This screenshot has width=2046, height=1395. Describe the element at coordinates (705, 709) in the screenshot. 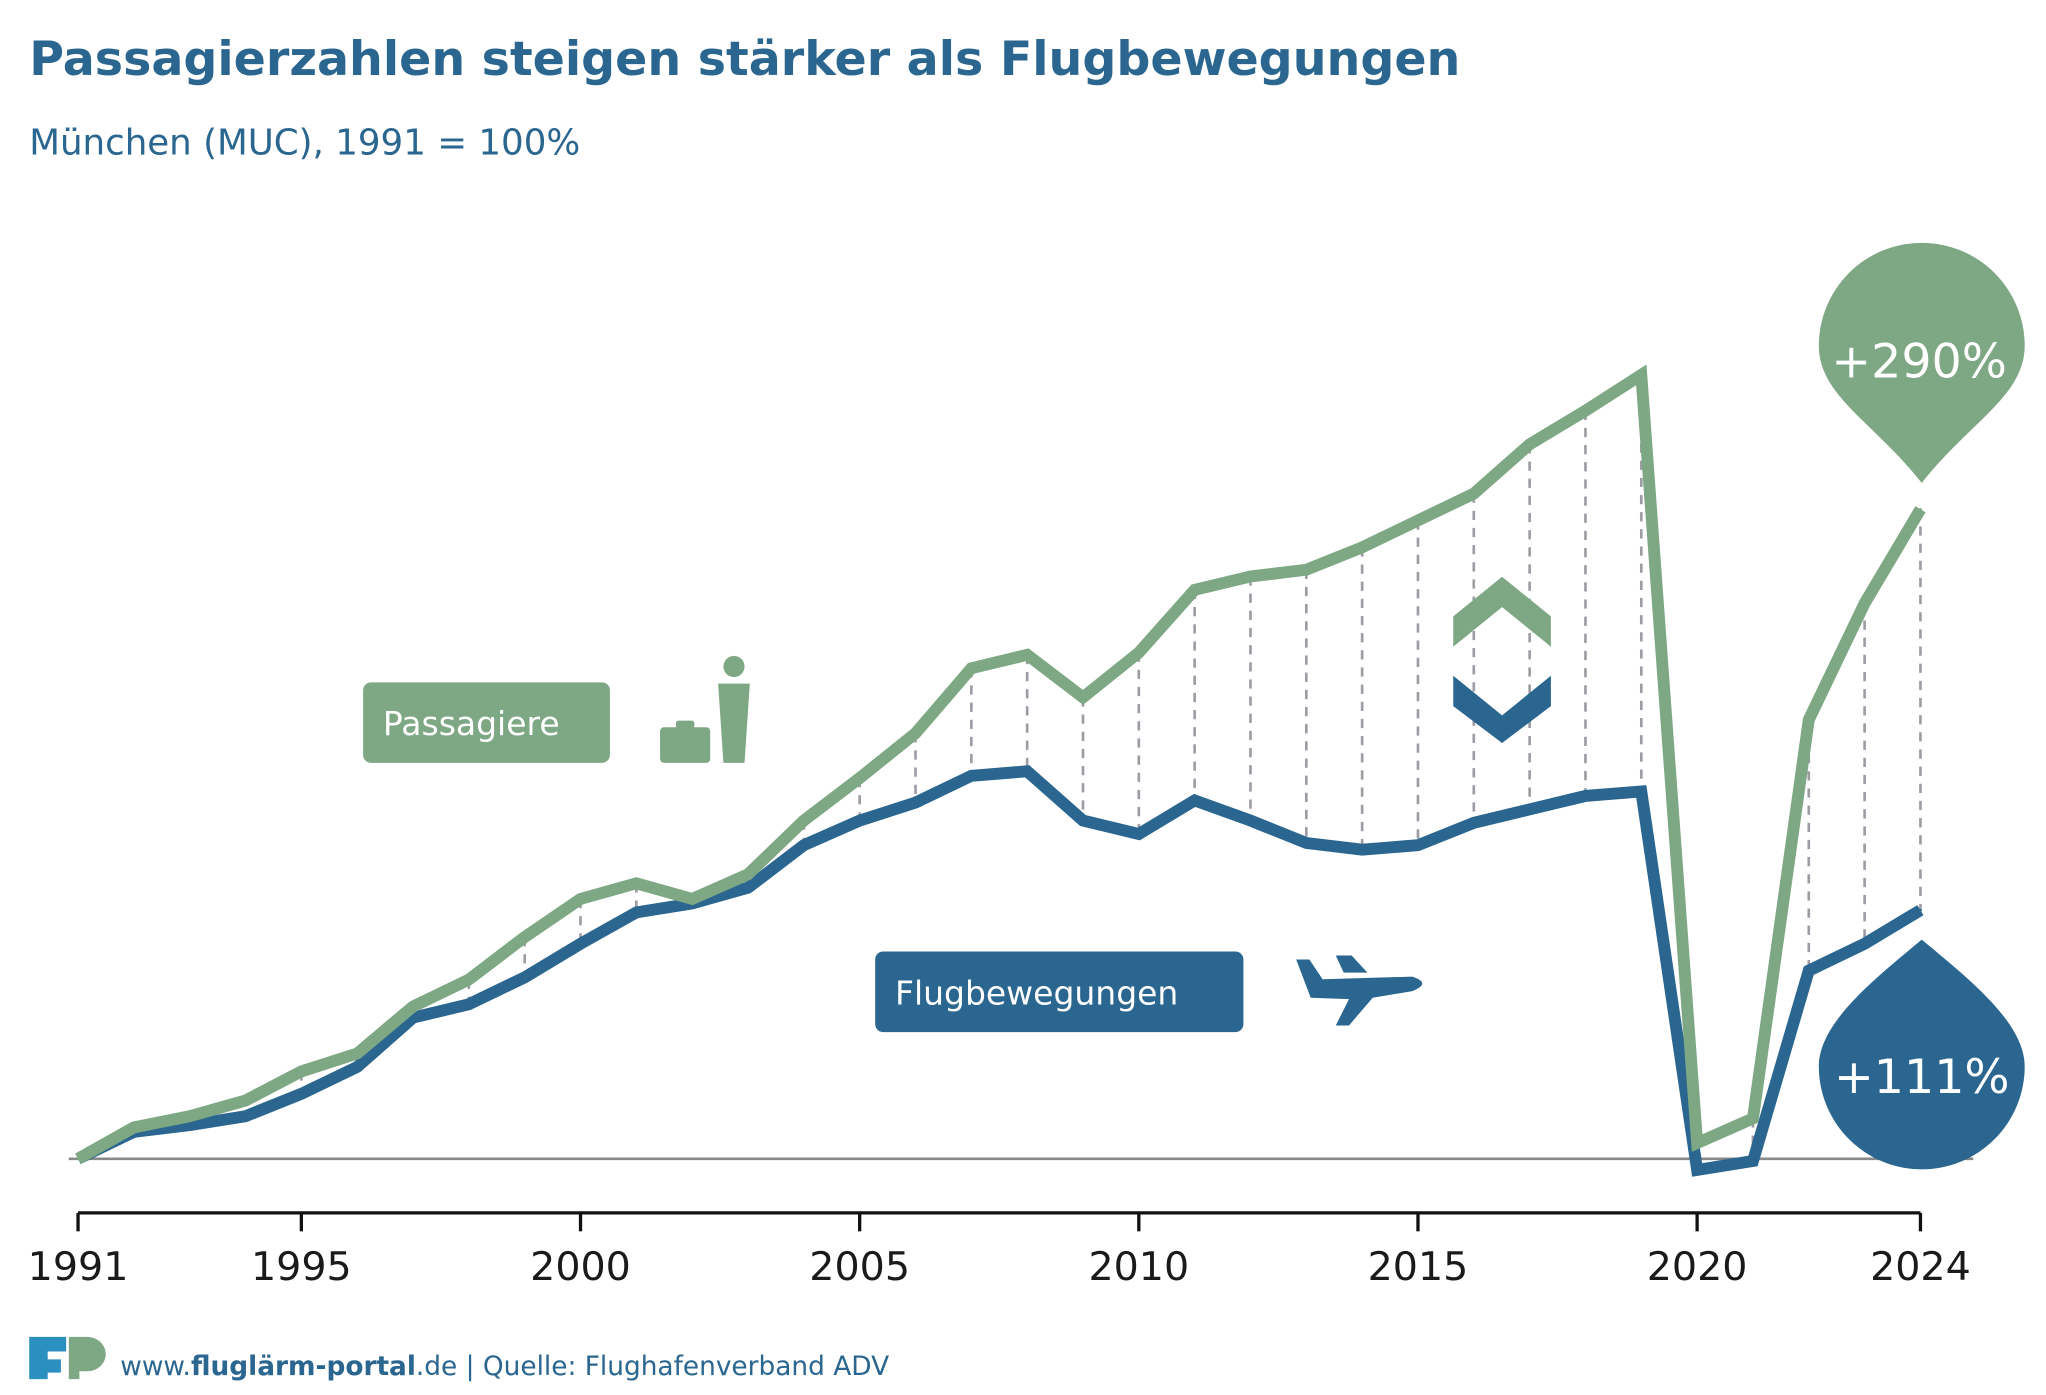

I see `passenger-icon` at that location.